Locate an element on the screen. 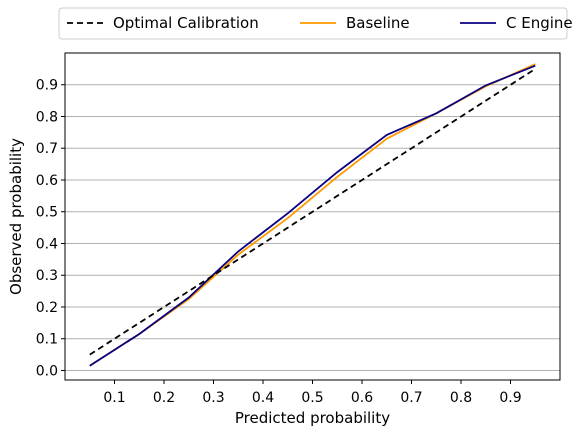 The width and height of the screenshot is (576, 436). x-tick-label: 0.1 is located at coordinates (114, 398).